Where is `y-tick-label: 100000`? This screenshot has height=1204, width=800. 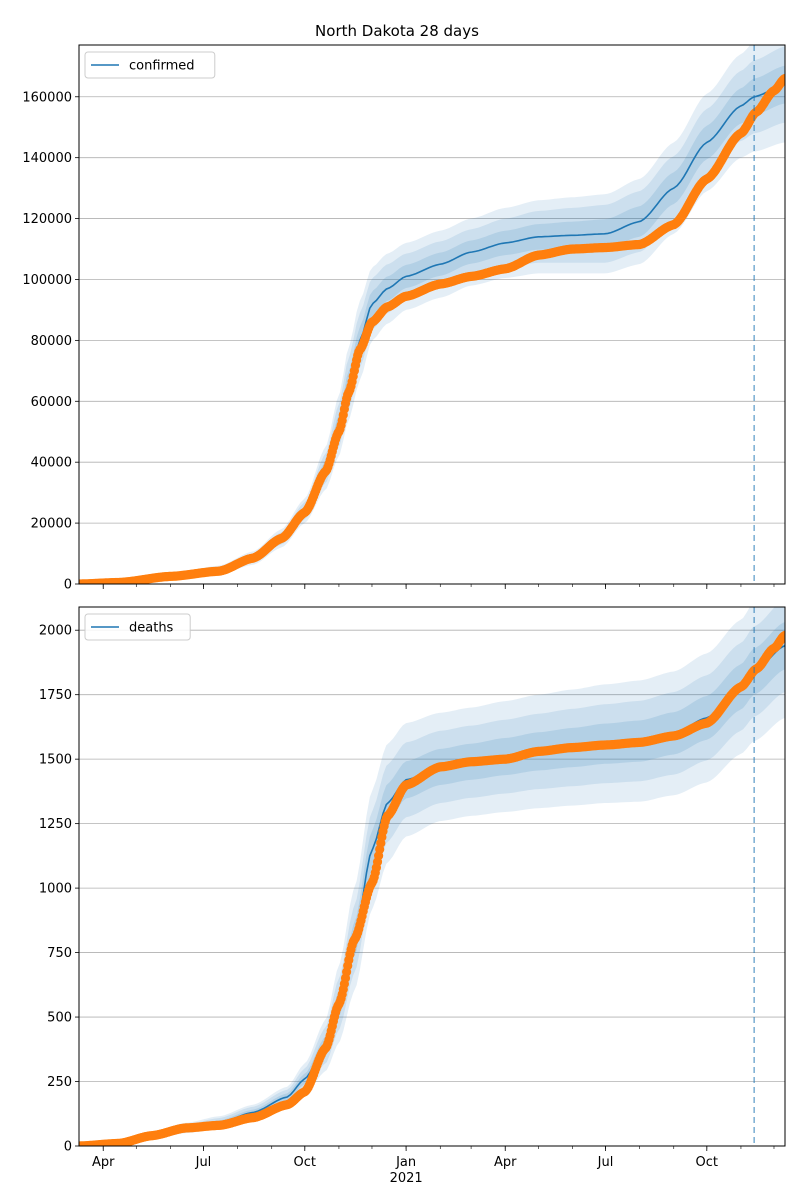 y-tick-label: 100000 is located at coordinates (47, 280).